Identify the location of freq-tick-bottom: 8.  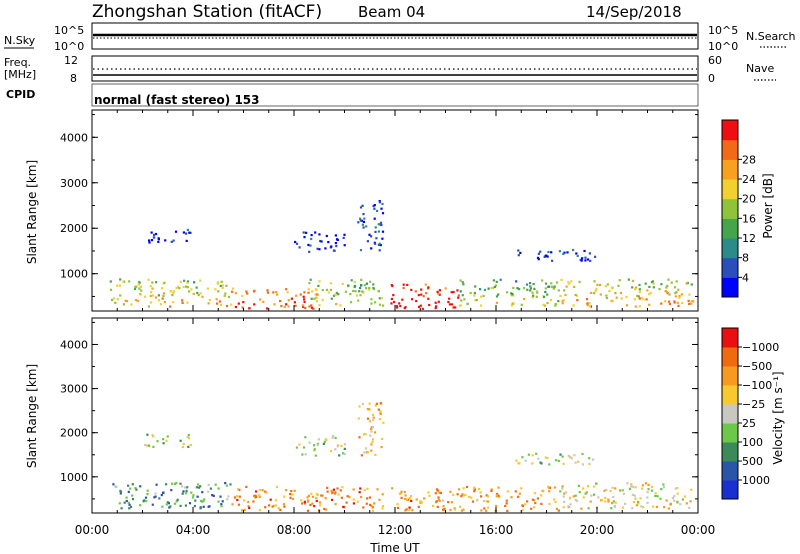
(73, 78).